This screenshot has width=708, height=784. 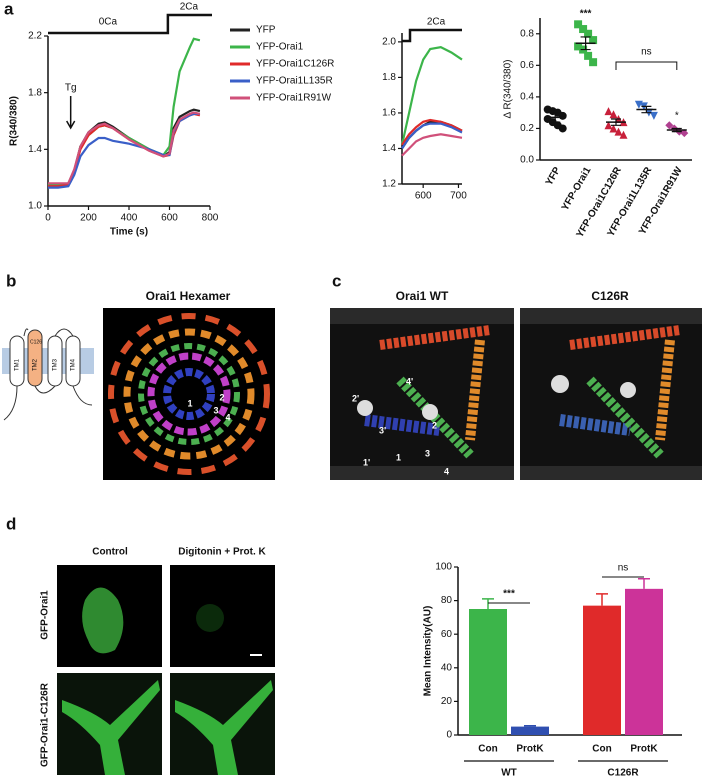 What do you see at coordinates (447, 667) in the screenshot?
I see `y-tick-label: 40` at bounding box center [447, 667].